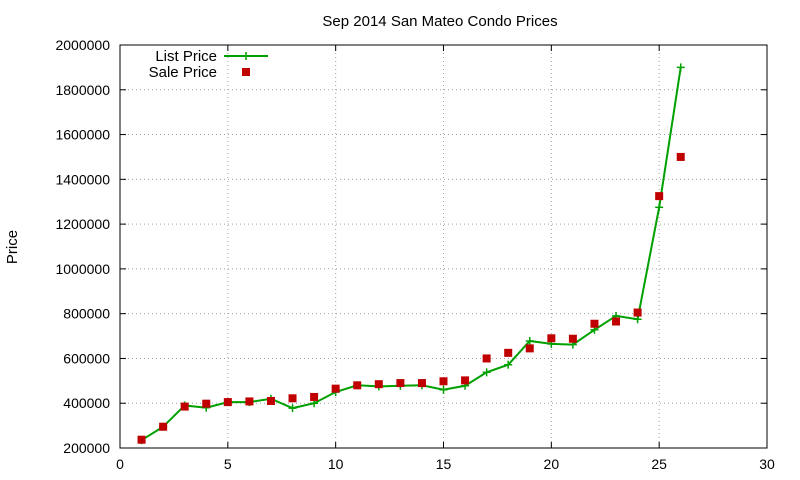 The image size is (800, 480). What do you see at coordinates (82, 179) in the screenshot?
I see `y-tick-label: 1400000` at bounding box center [82, 179].